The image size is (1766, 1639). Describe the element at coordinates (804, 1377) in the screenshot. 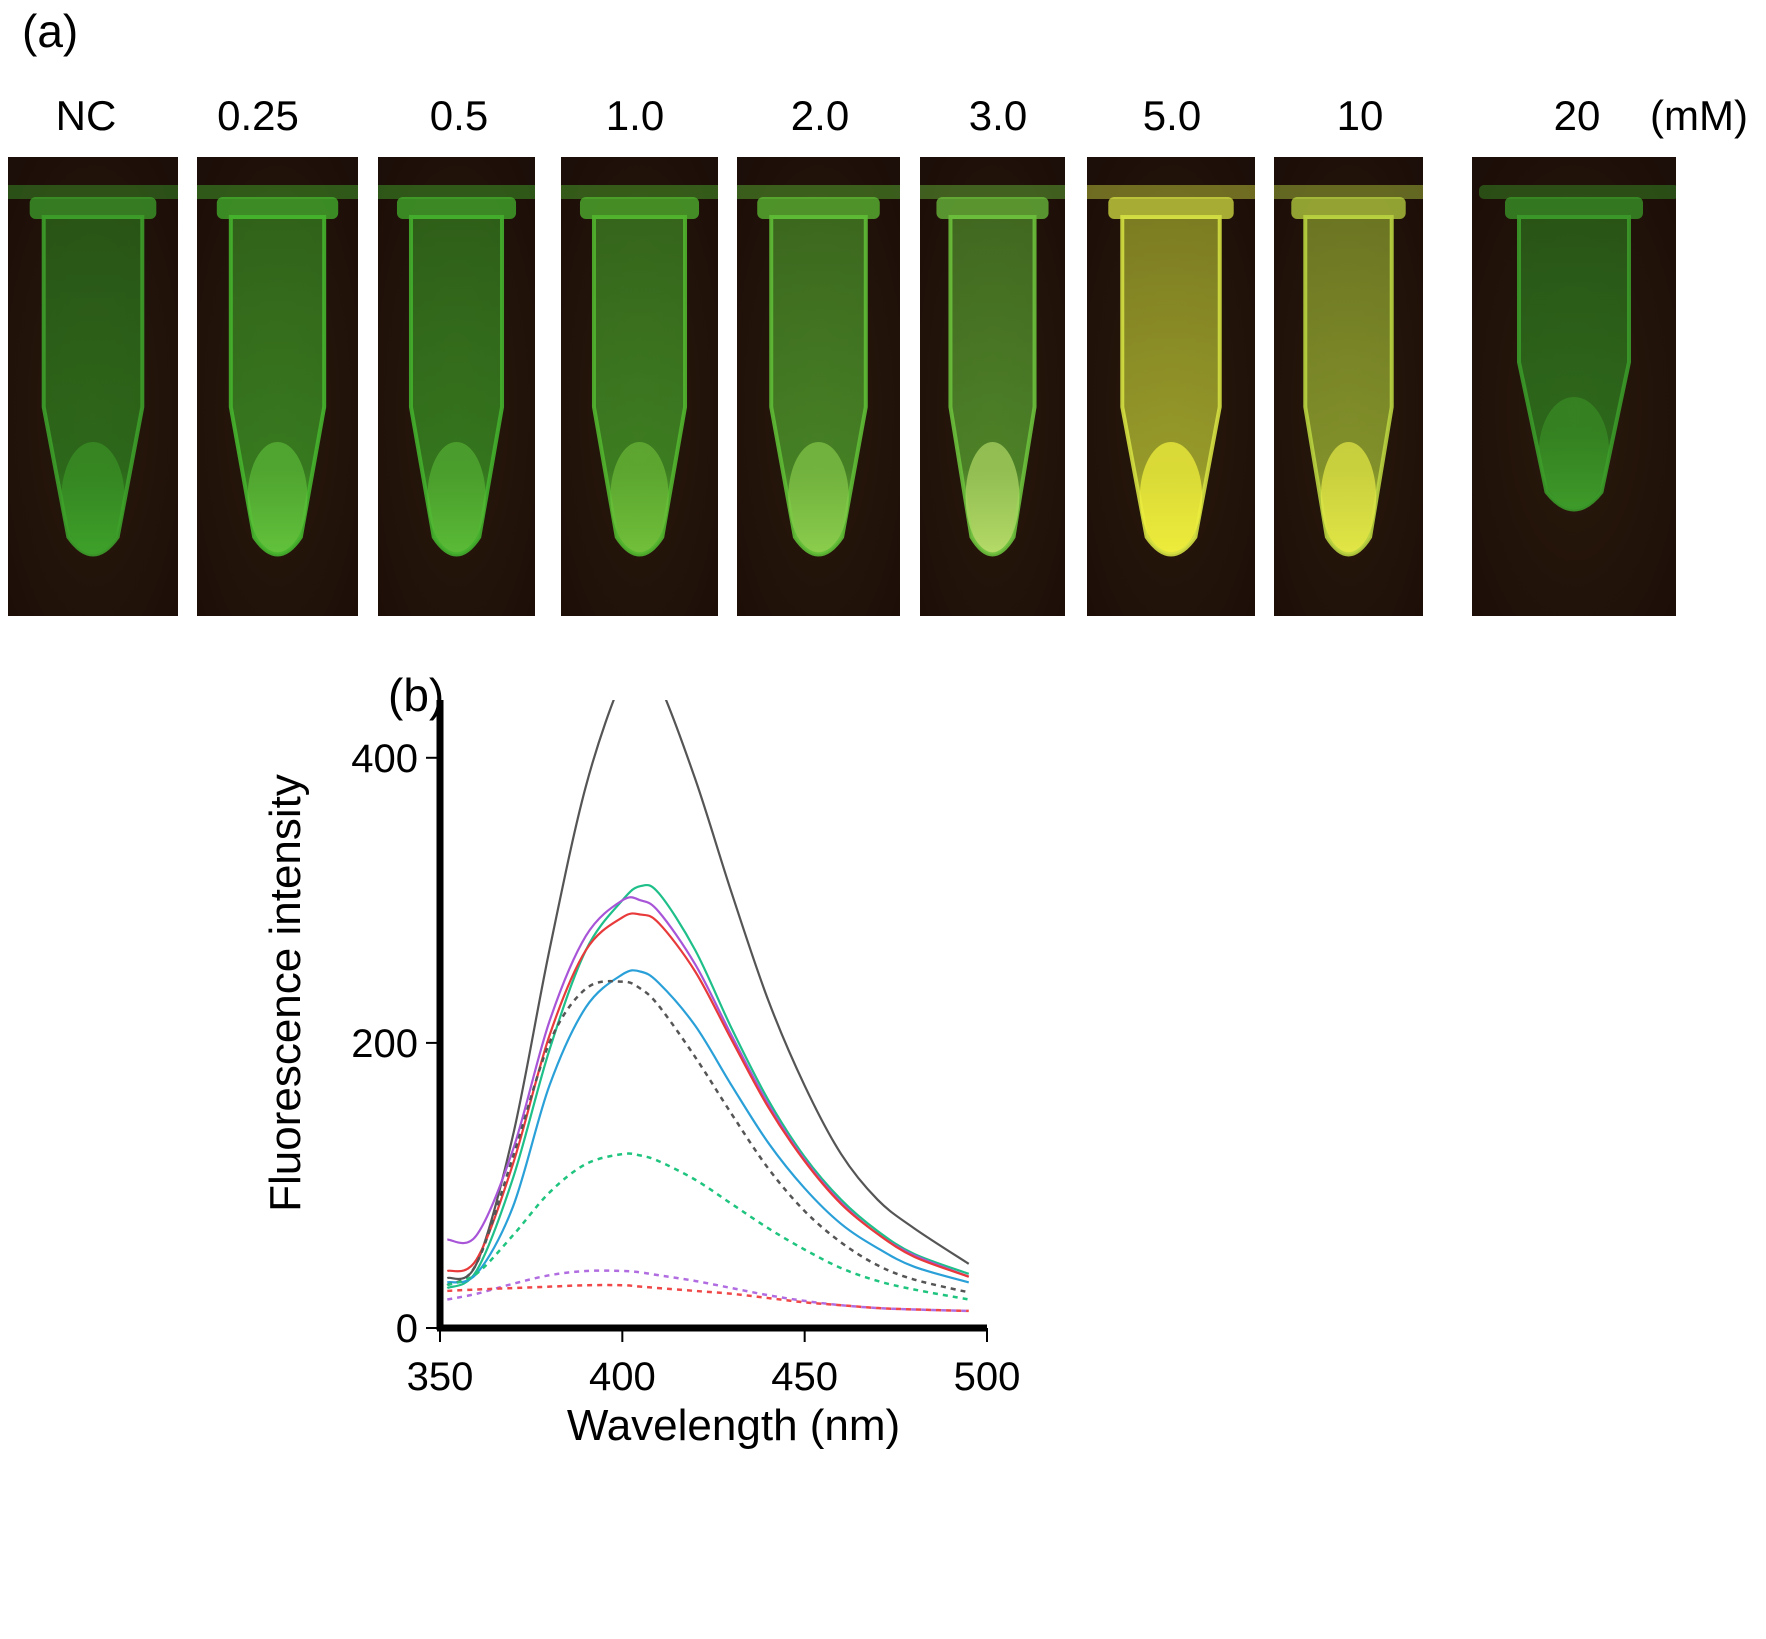

I see `x-tick-label: 450` at that location.